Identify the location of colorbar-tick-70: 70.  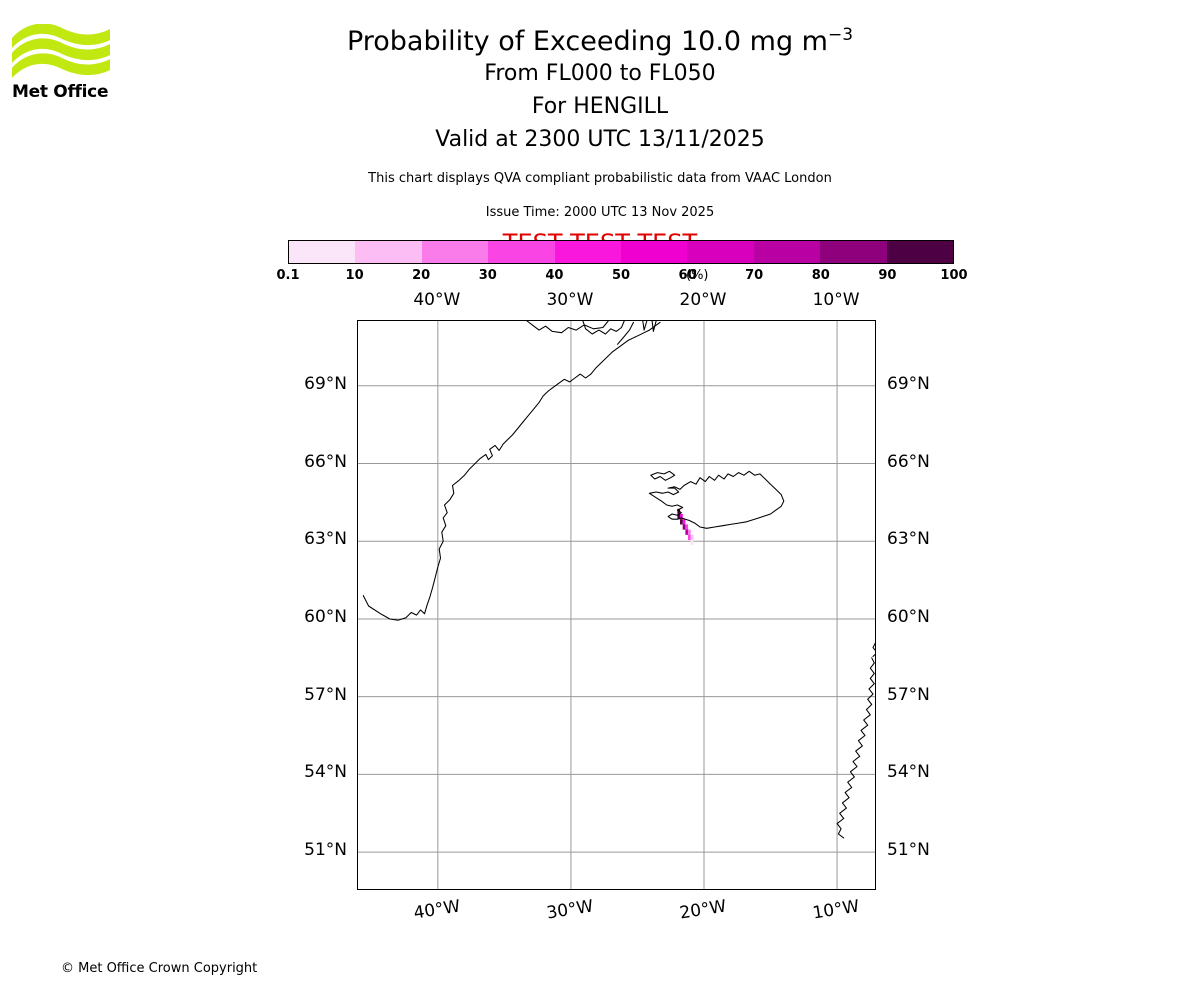
(754, 275).